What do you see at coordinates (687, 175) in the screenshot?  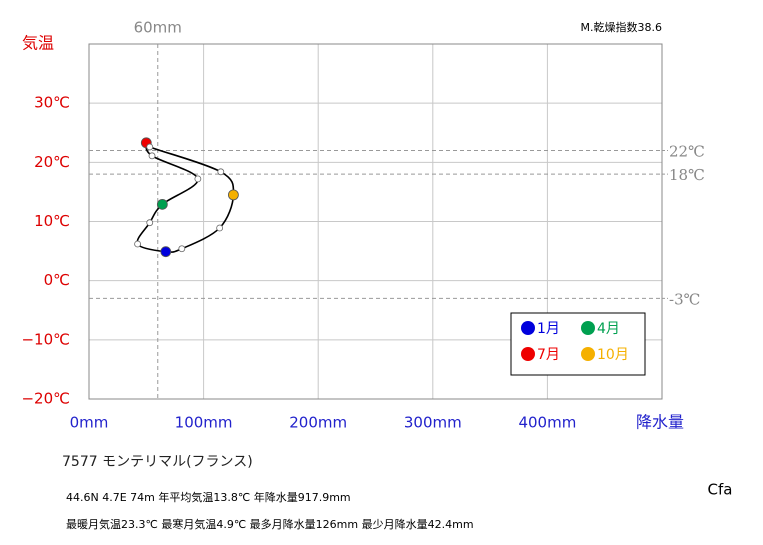 I see `reference-label: 18℃` at bounding box center [687, 175].